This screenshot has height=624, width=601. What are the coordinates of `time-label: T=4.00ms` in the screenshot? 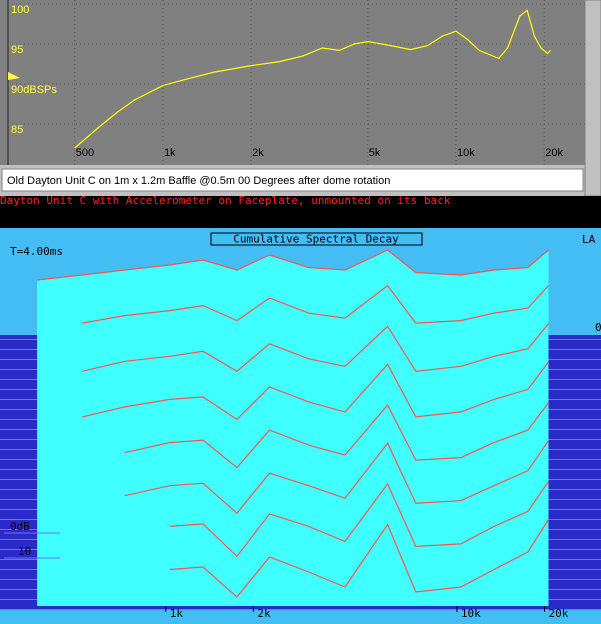 It's located at (36, 251).